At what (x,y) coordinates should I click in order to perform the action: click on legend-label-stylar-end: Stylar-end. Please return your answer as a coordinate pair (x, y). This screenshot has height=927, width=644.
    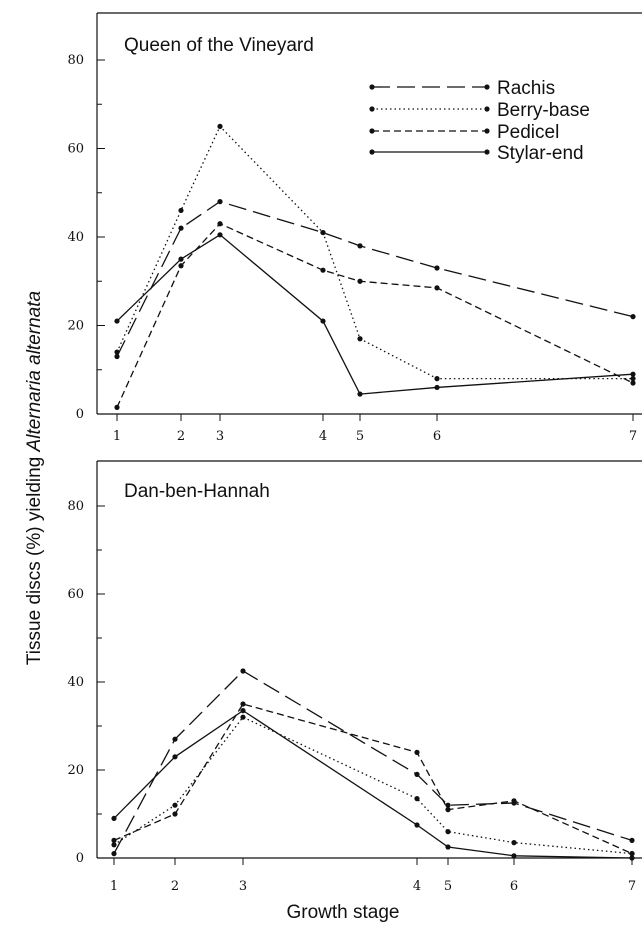
    Looking at the image, I should click on (540, 153).